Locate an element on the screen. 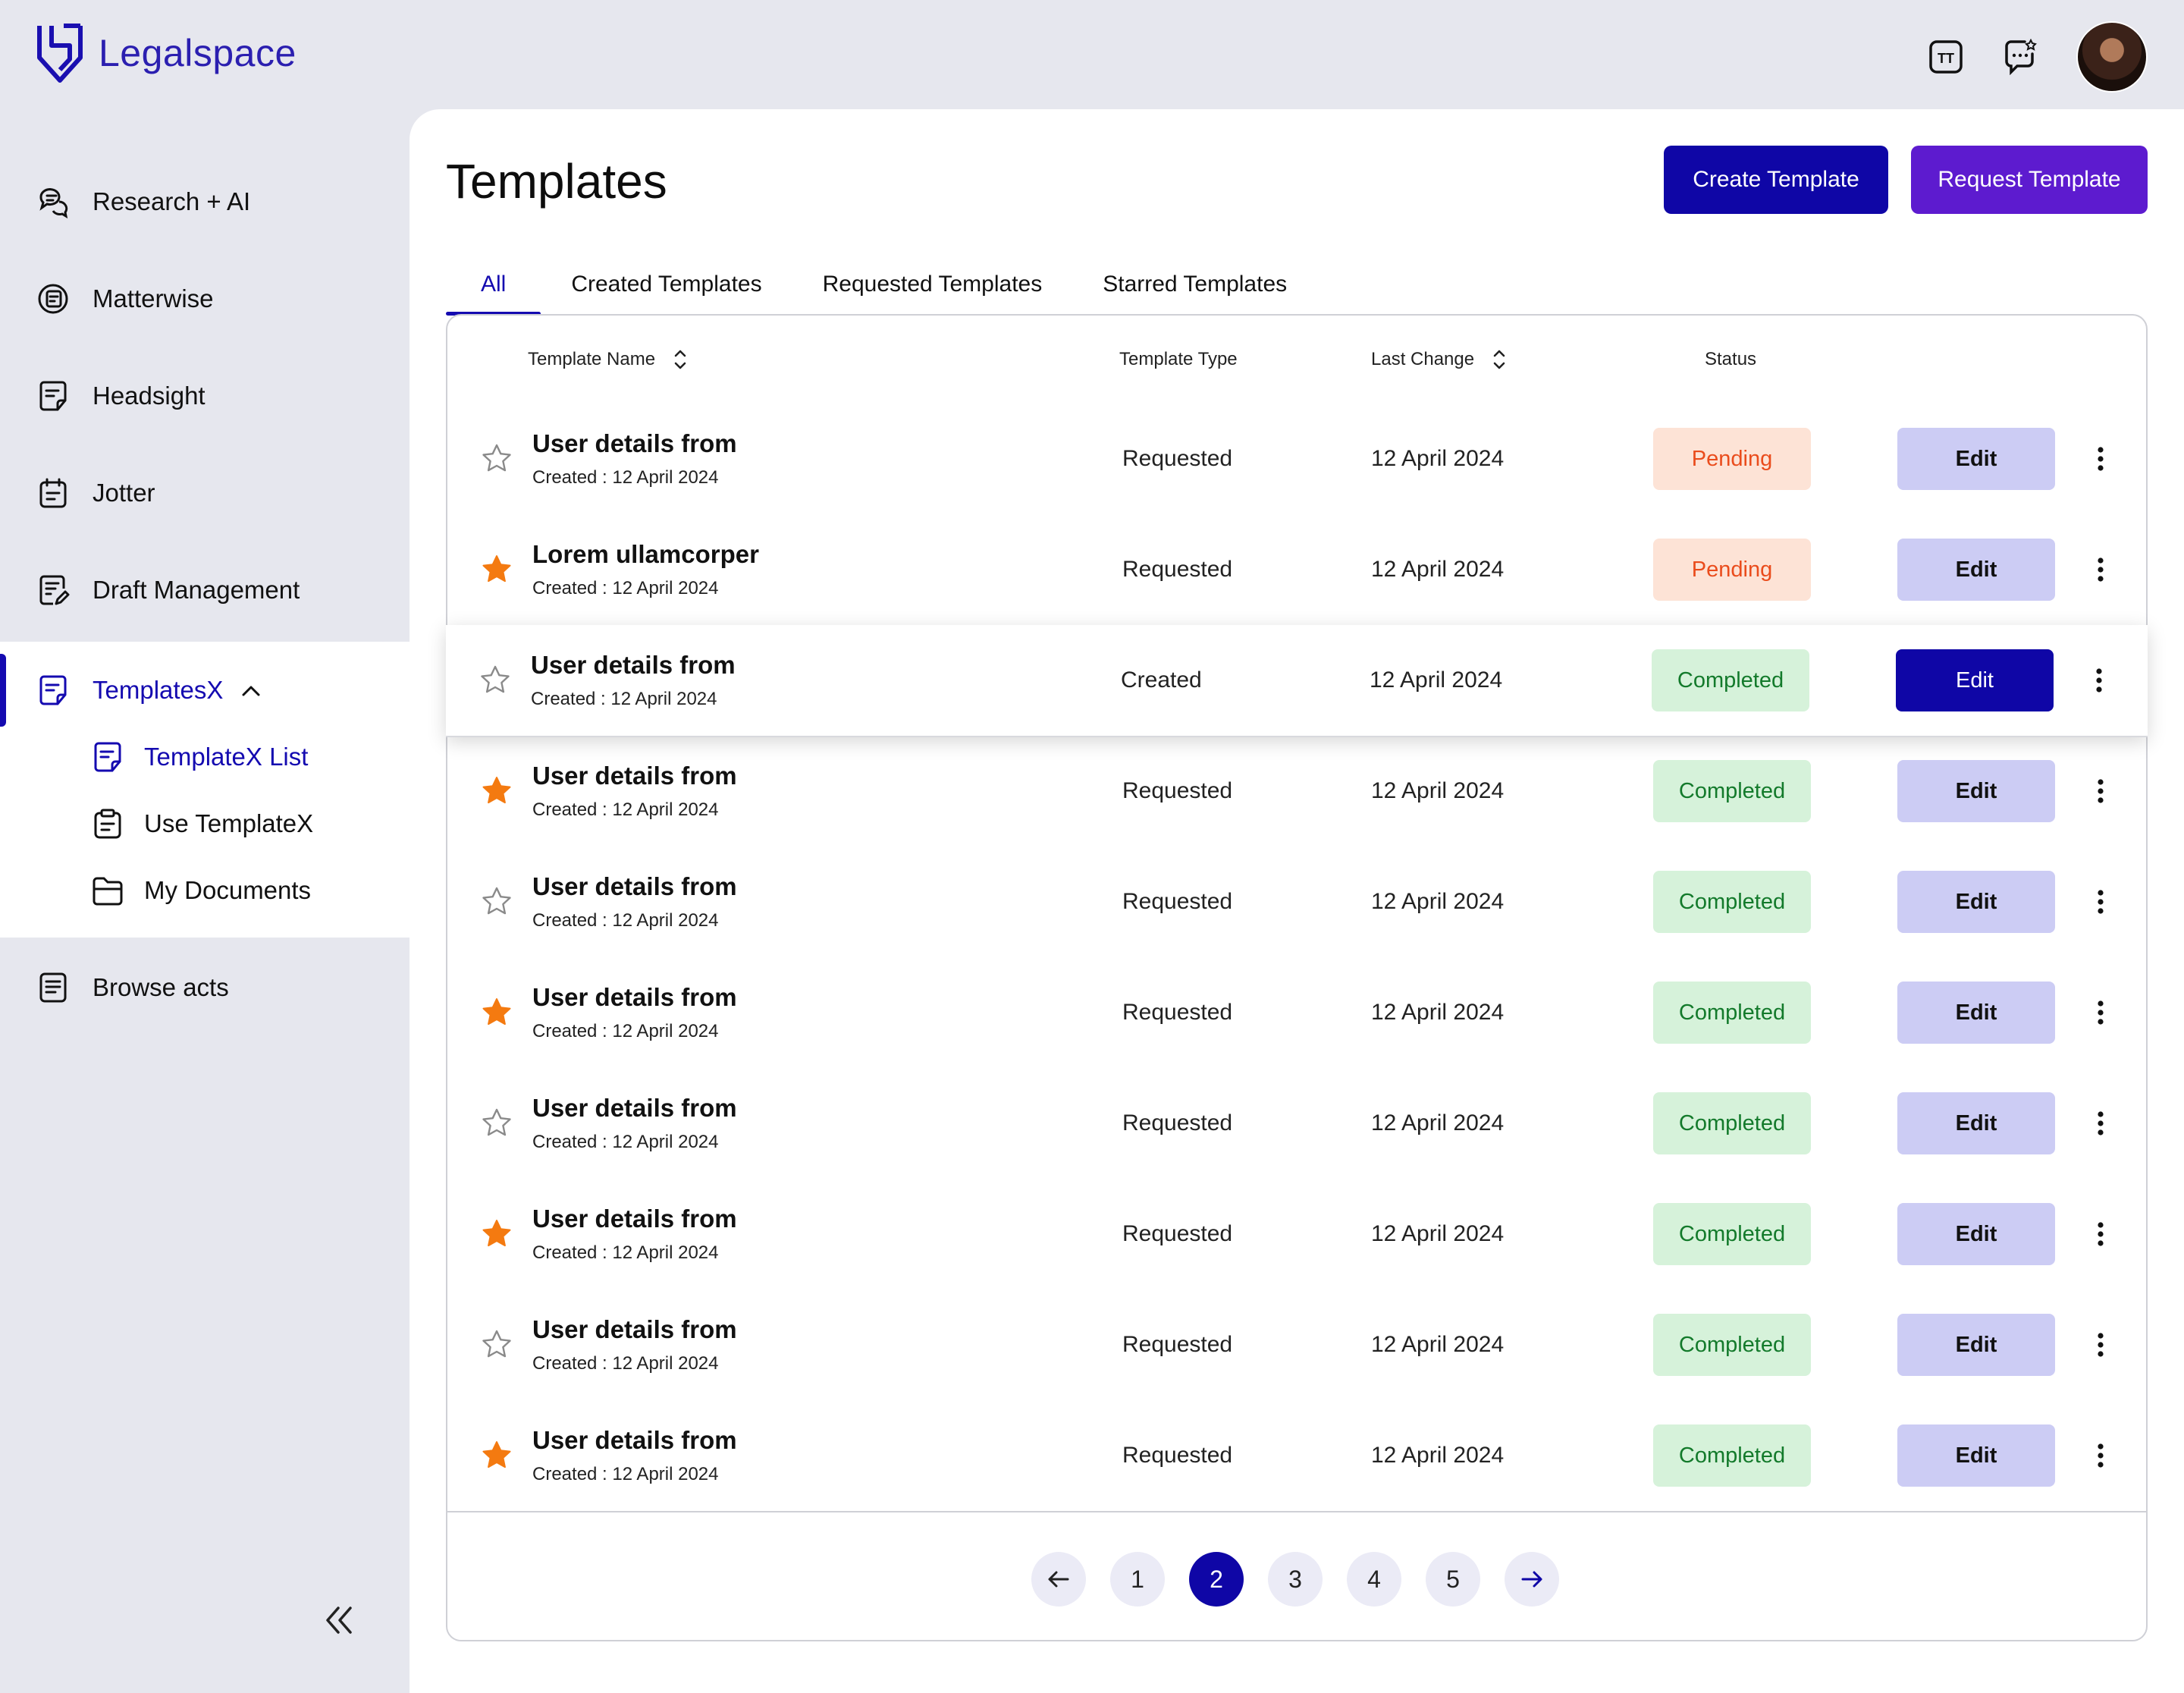 Image resolution: width=2184 pixels, height=1693 pixels. sidebar-subitem-my-documents: My Documents is located at coordinates (201, 890).